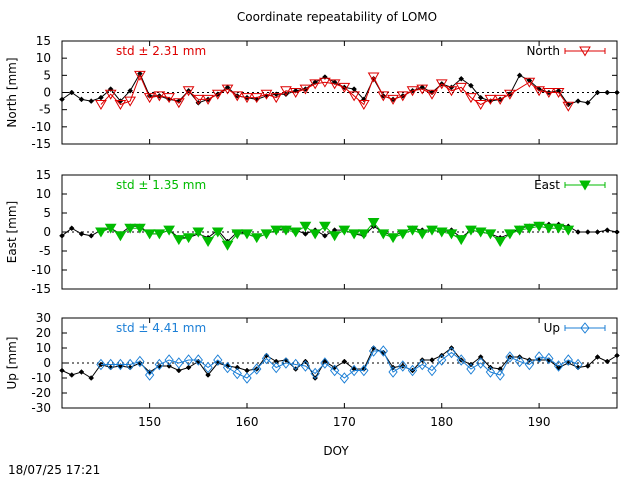 This screenshot has height=480, width=640. Describe the element at coordinates (336, 451) in the screenshot. I see `x-axis-label: DOY` at that location.